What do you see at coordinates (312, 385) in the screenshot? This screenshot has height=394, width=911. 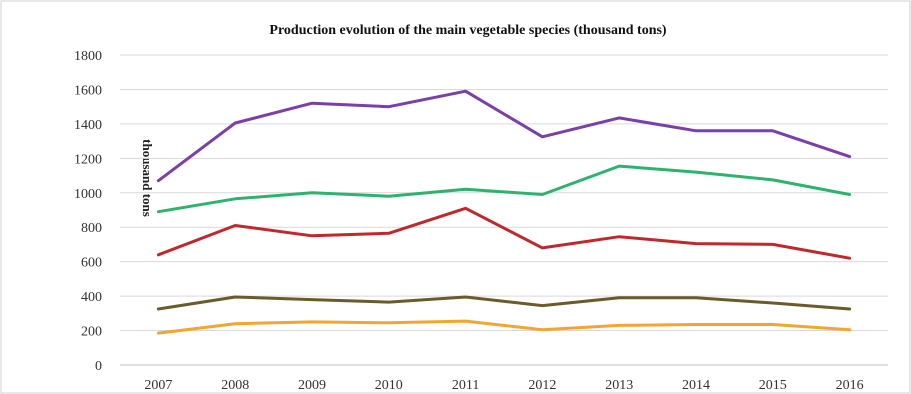 I see `x-tick-label: 2009` at bounding box center [312, 385].